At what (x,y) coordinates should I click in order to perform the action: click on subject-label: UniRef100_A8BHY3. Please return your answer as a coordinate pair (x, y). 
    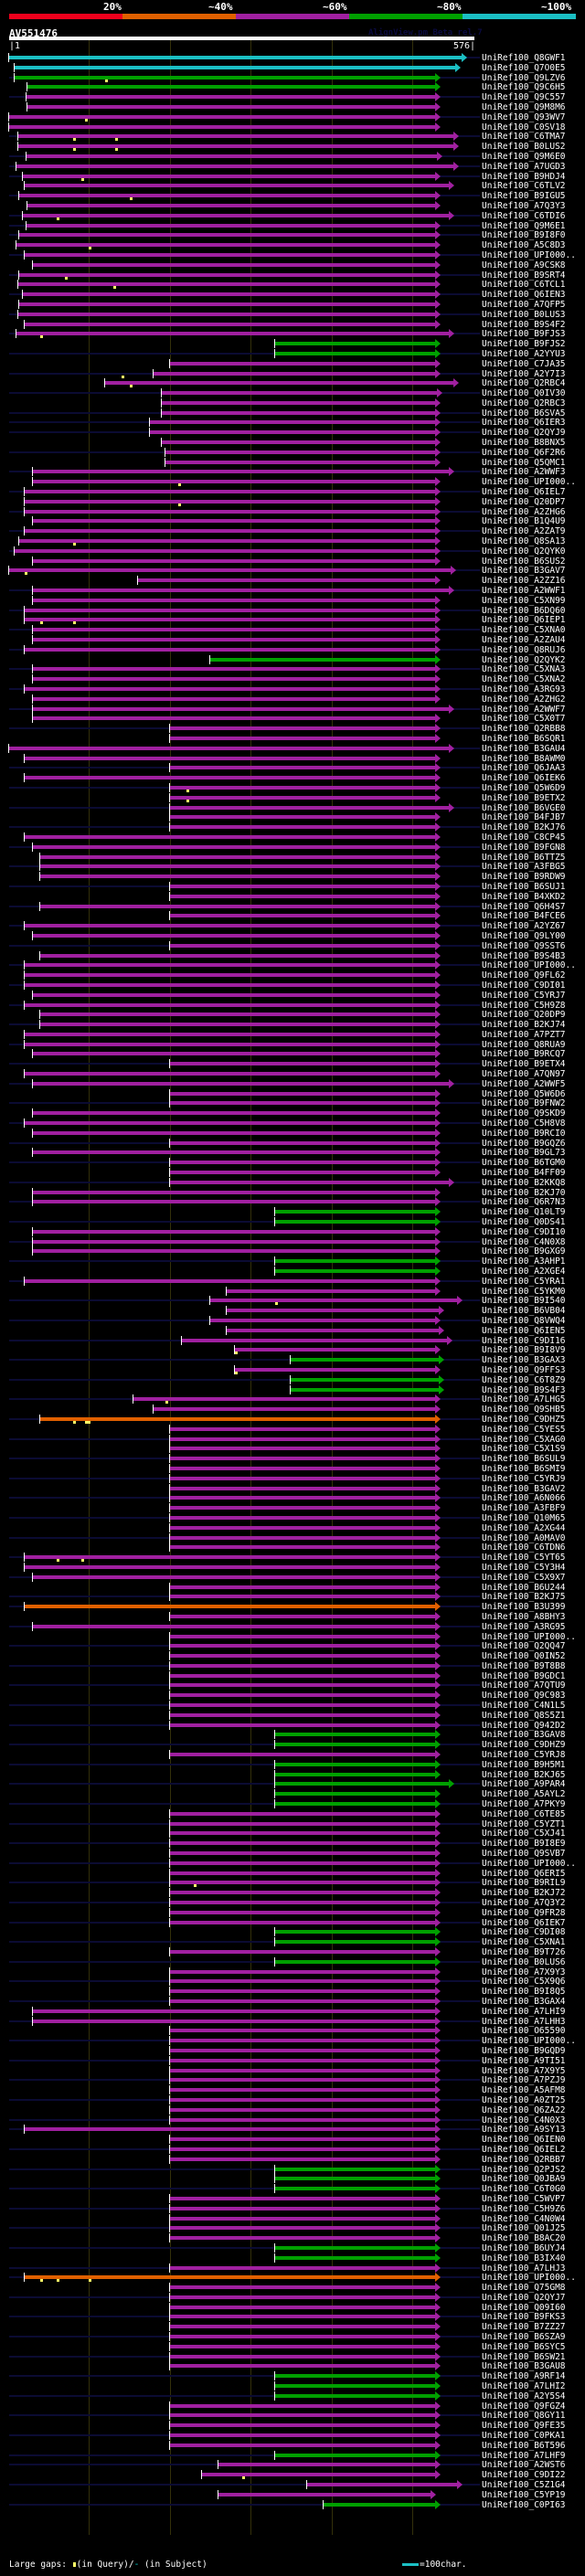
    Looking at the image, I should click on (524, 1616).